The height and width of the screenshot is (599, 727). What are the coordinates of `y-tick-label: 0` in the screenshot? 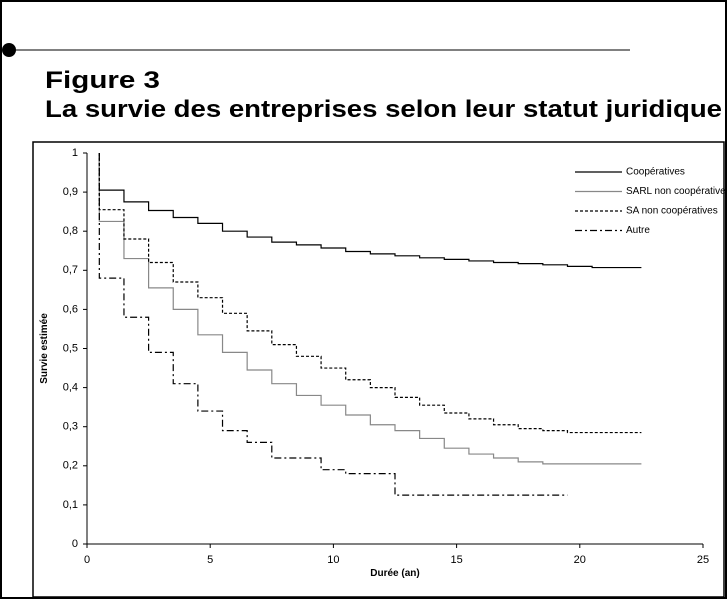 It's located at (75, 544).